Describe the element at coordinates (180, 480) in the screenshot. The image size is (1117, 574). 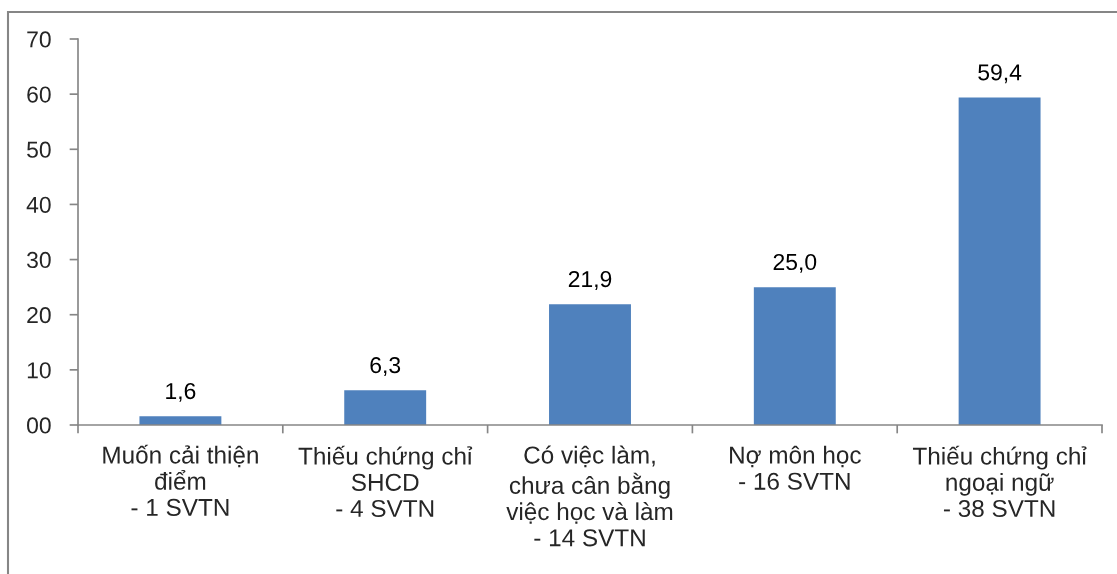
I see `x-tick-label: Muốn cải thiện điểm - 1 SVTN` at that location.